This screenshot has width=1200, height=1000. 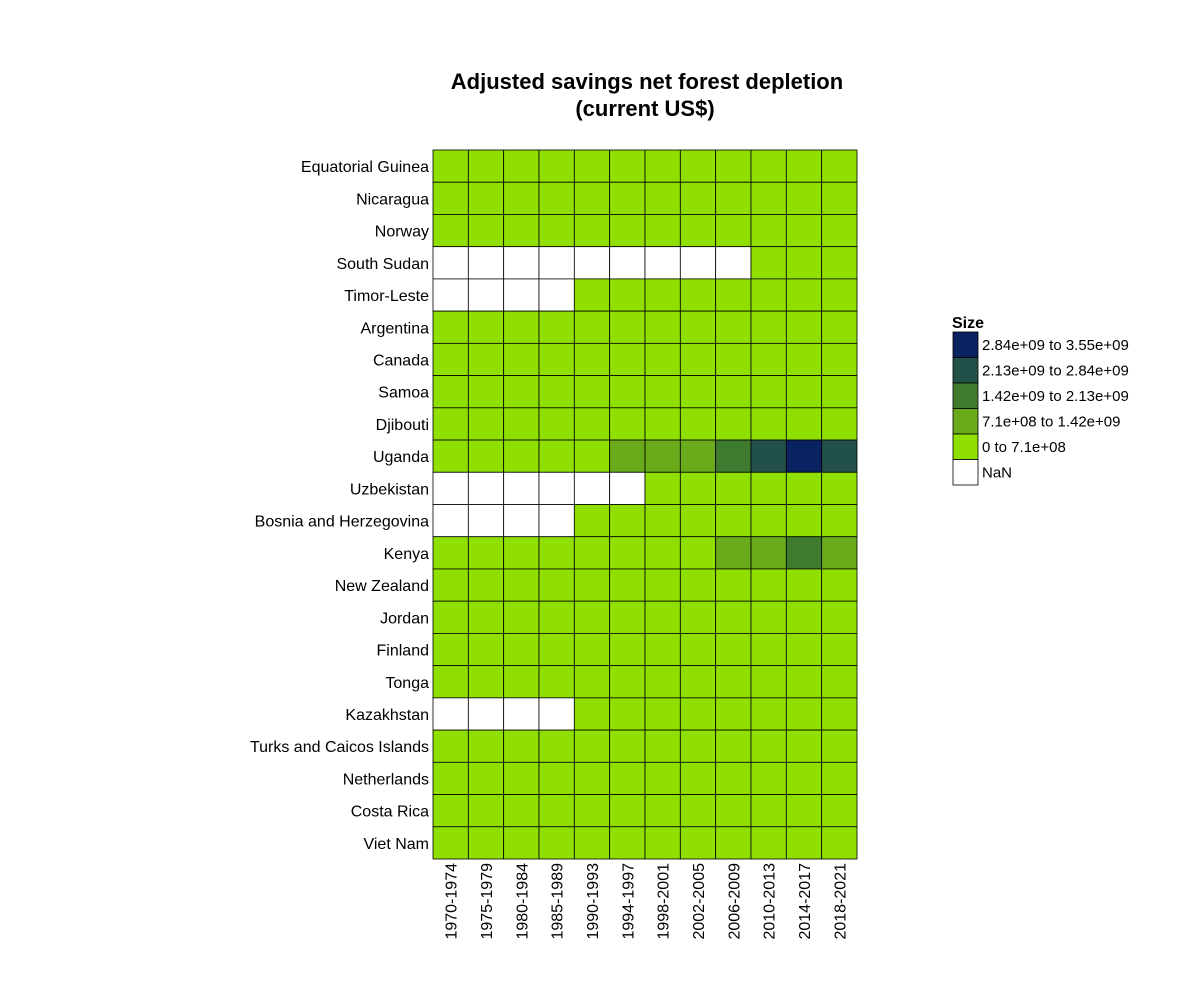 What do you see at coordinates (965, 370) in the screenshot?
I see `legend-swatch` at bounding box center [965, 370].